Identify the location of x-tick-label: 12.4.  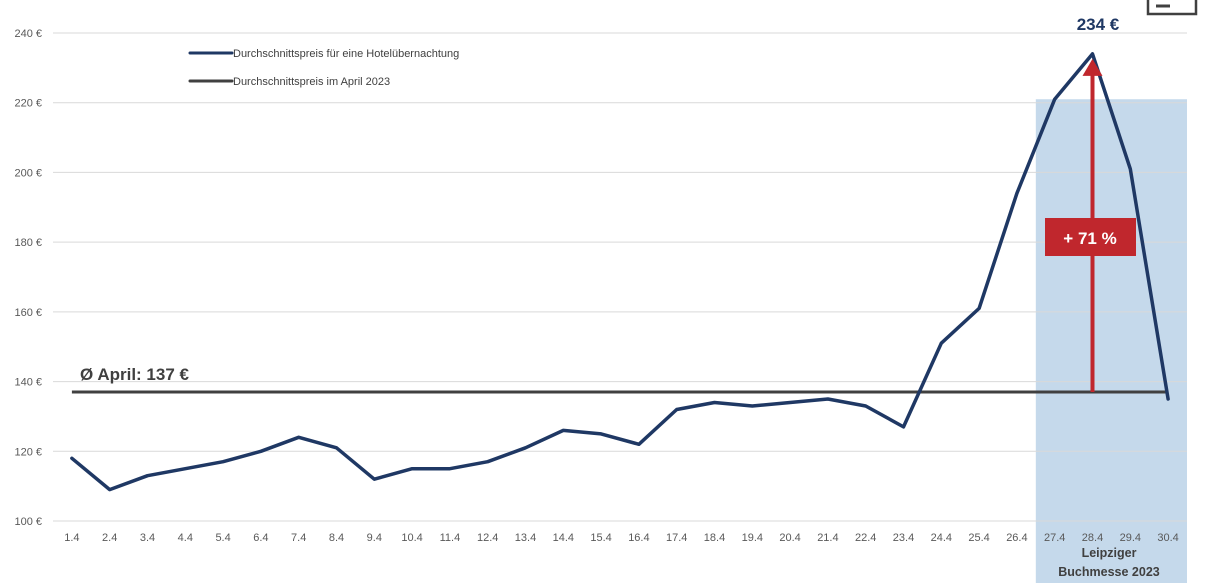
(487, 538).